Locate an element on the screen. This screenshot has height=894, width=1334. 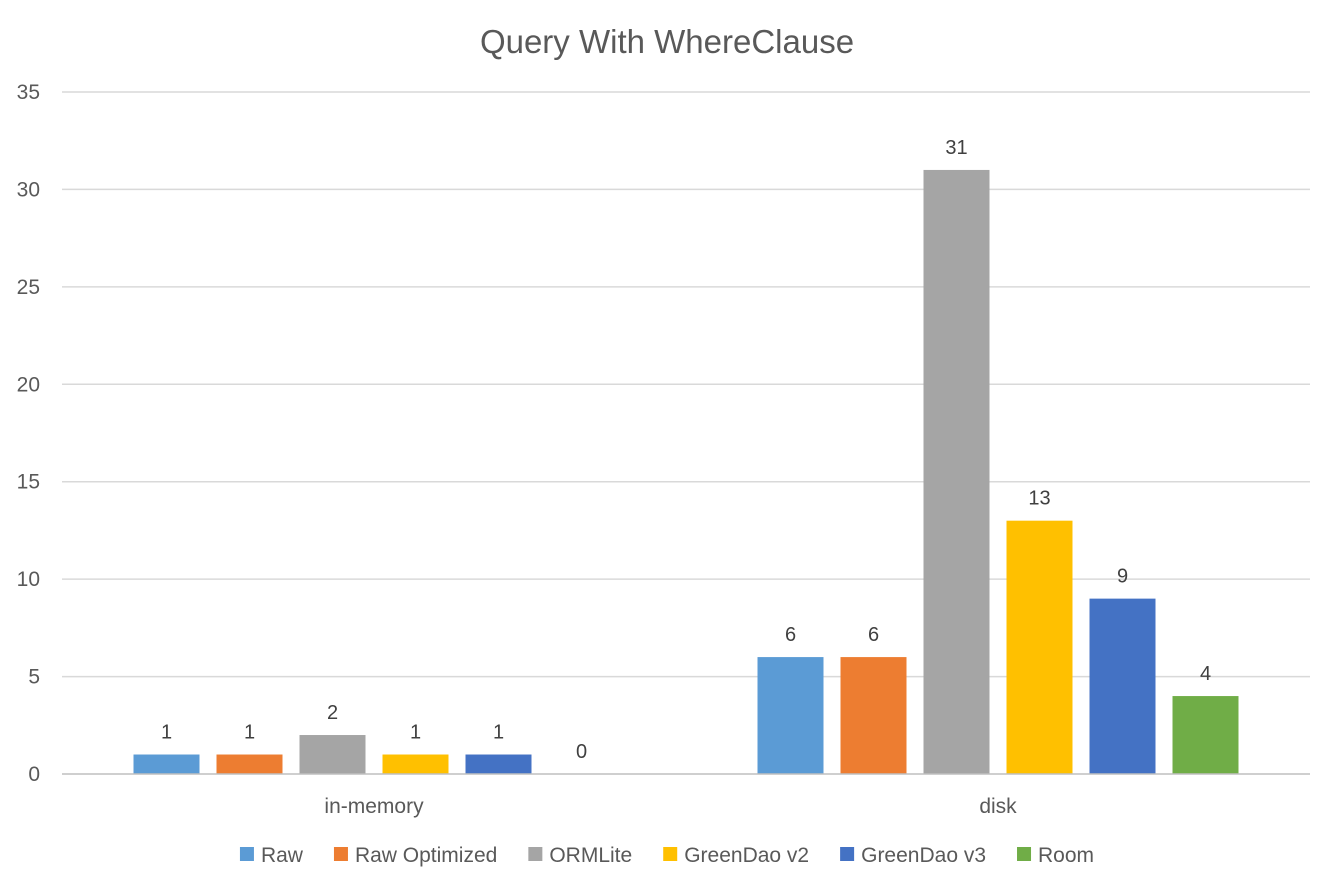
y-axis-ticks: 0 5 10 15 20 25 30 35 is located at coordinates (28, 433).